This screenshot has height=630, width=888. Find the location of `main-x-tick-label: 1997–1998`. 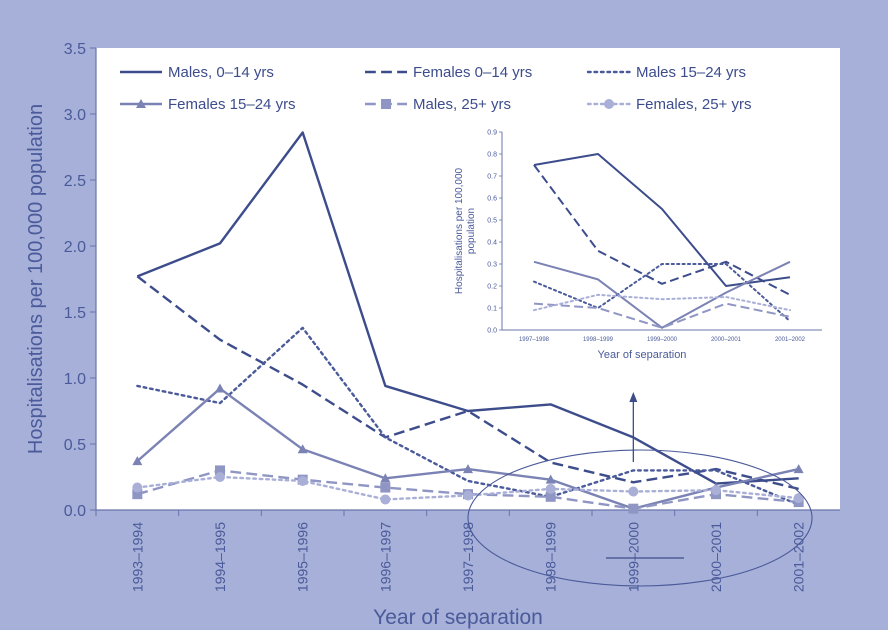

main-x-tick-label: 1997–1998 is located at coordinates (468, 557).